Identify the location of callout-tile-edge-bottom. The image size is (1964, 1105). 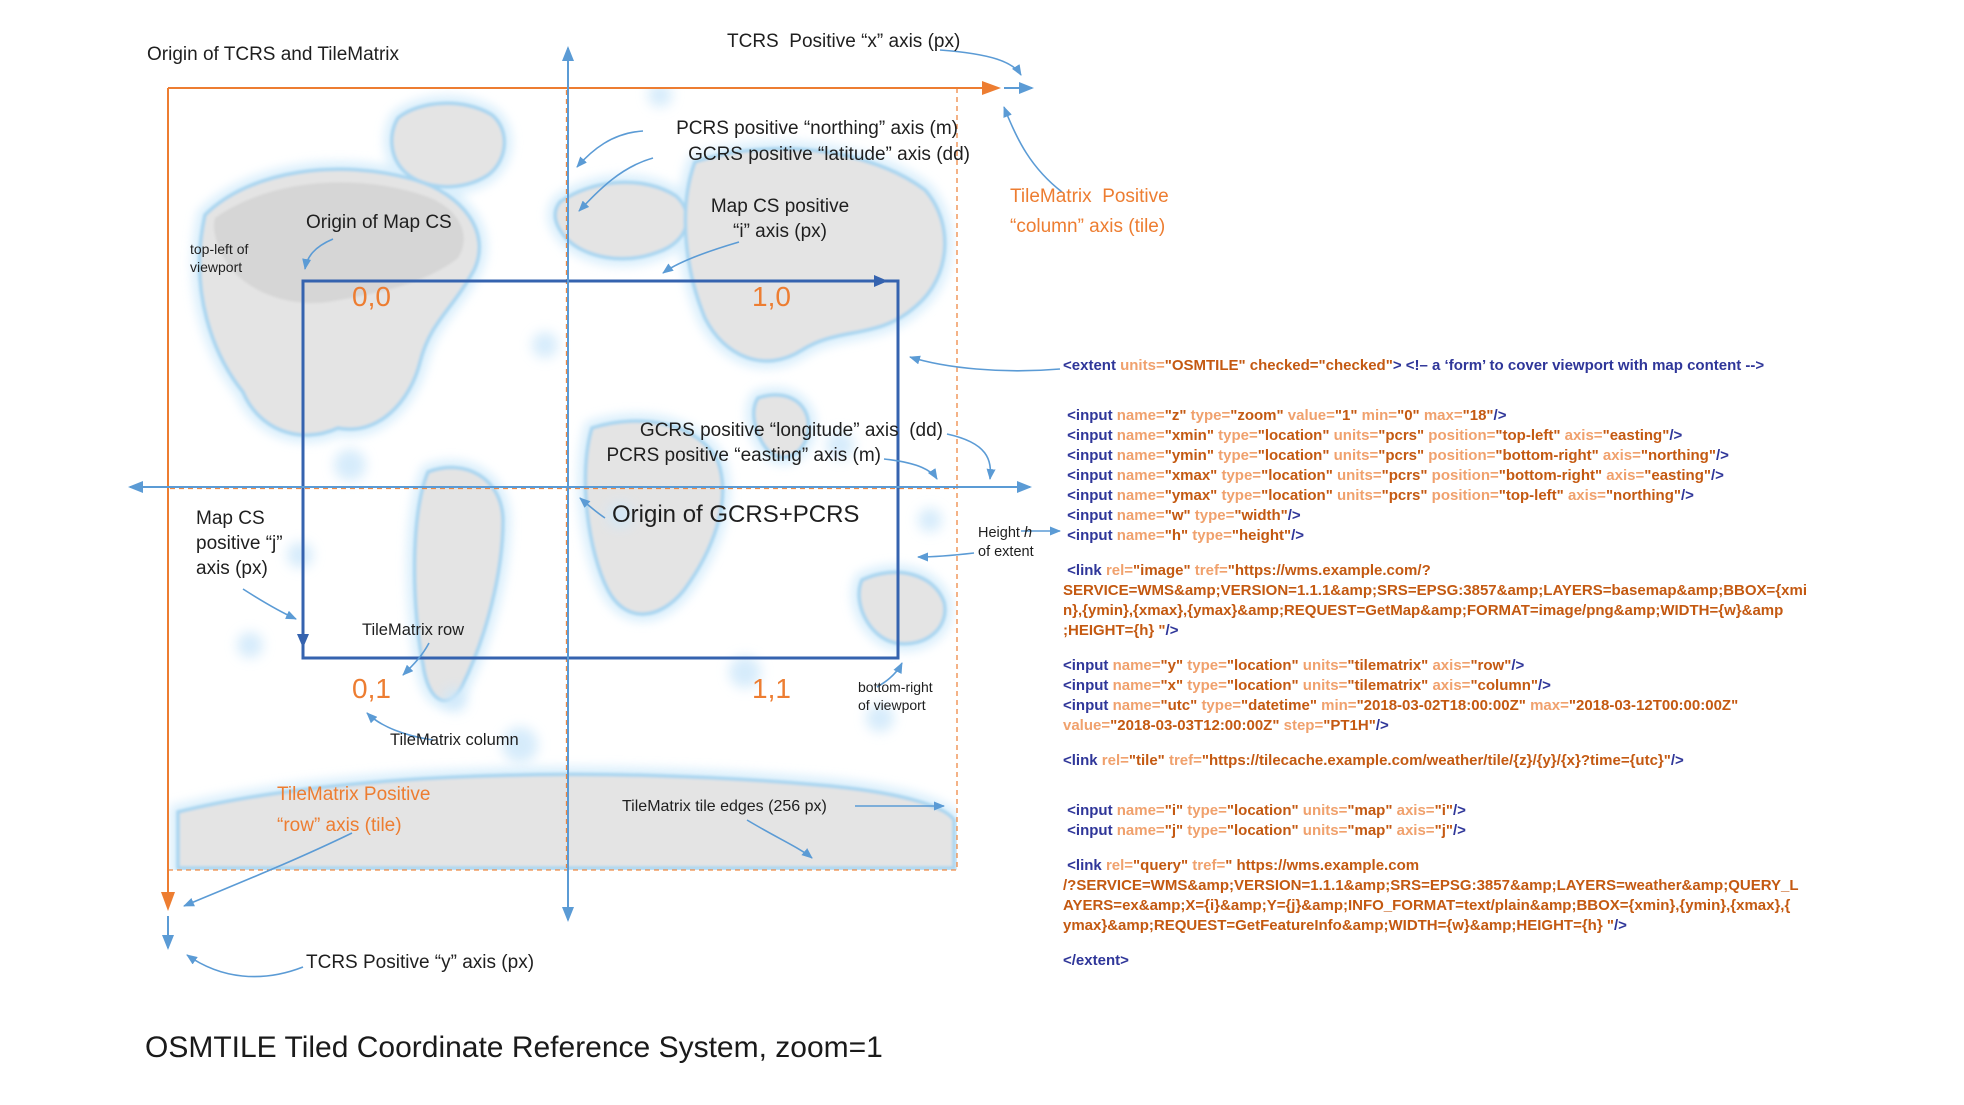
(779, 839).